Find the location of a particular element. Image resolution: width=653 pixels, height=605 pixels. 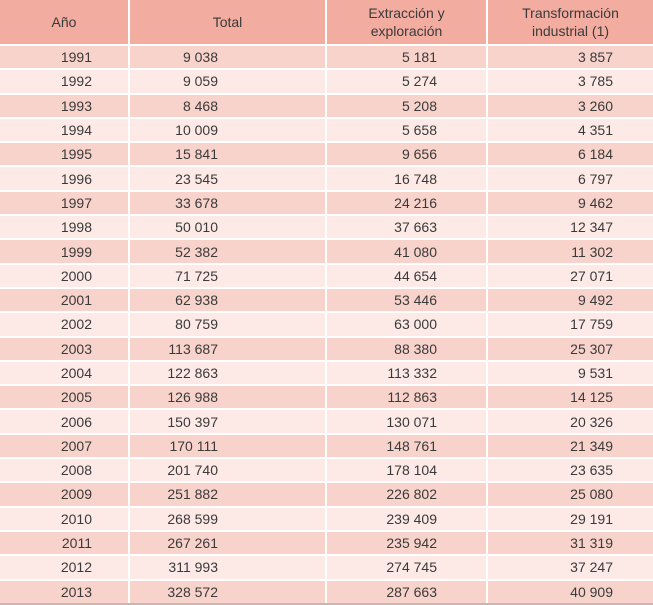

transformacion-cell: 23 635 is located at coordinates (591, 470).